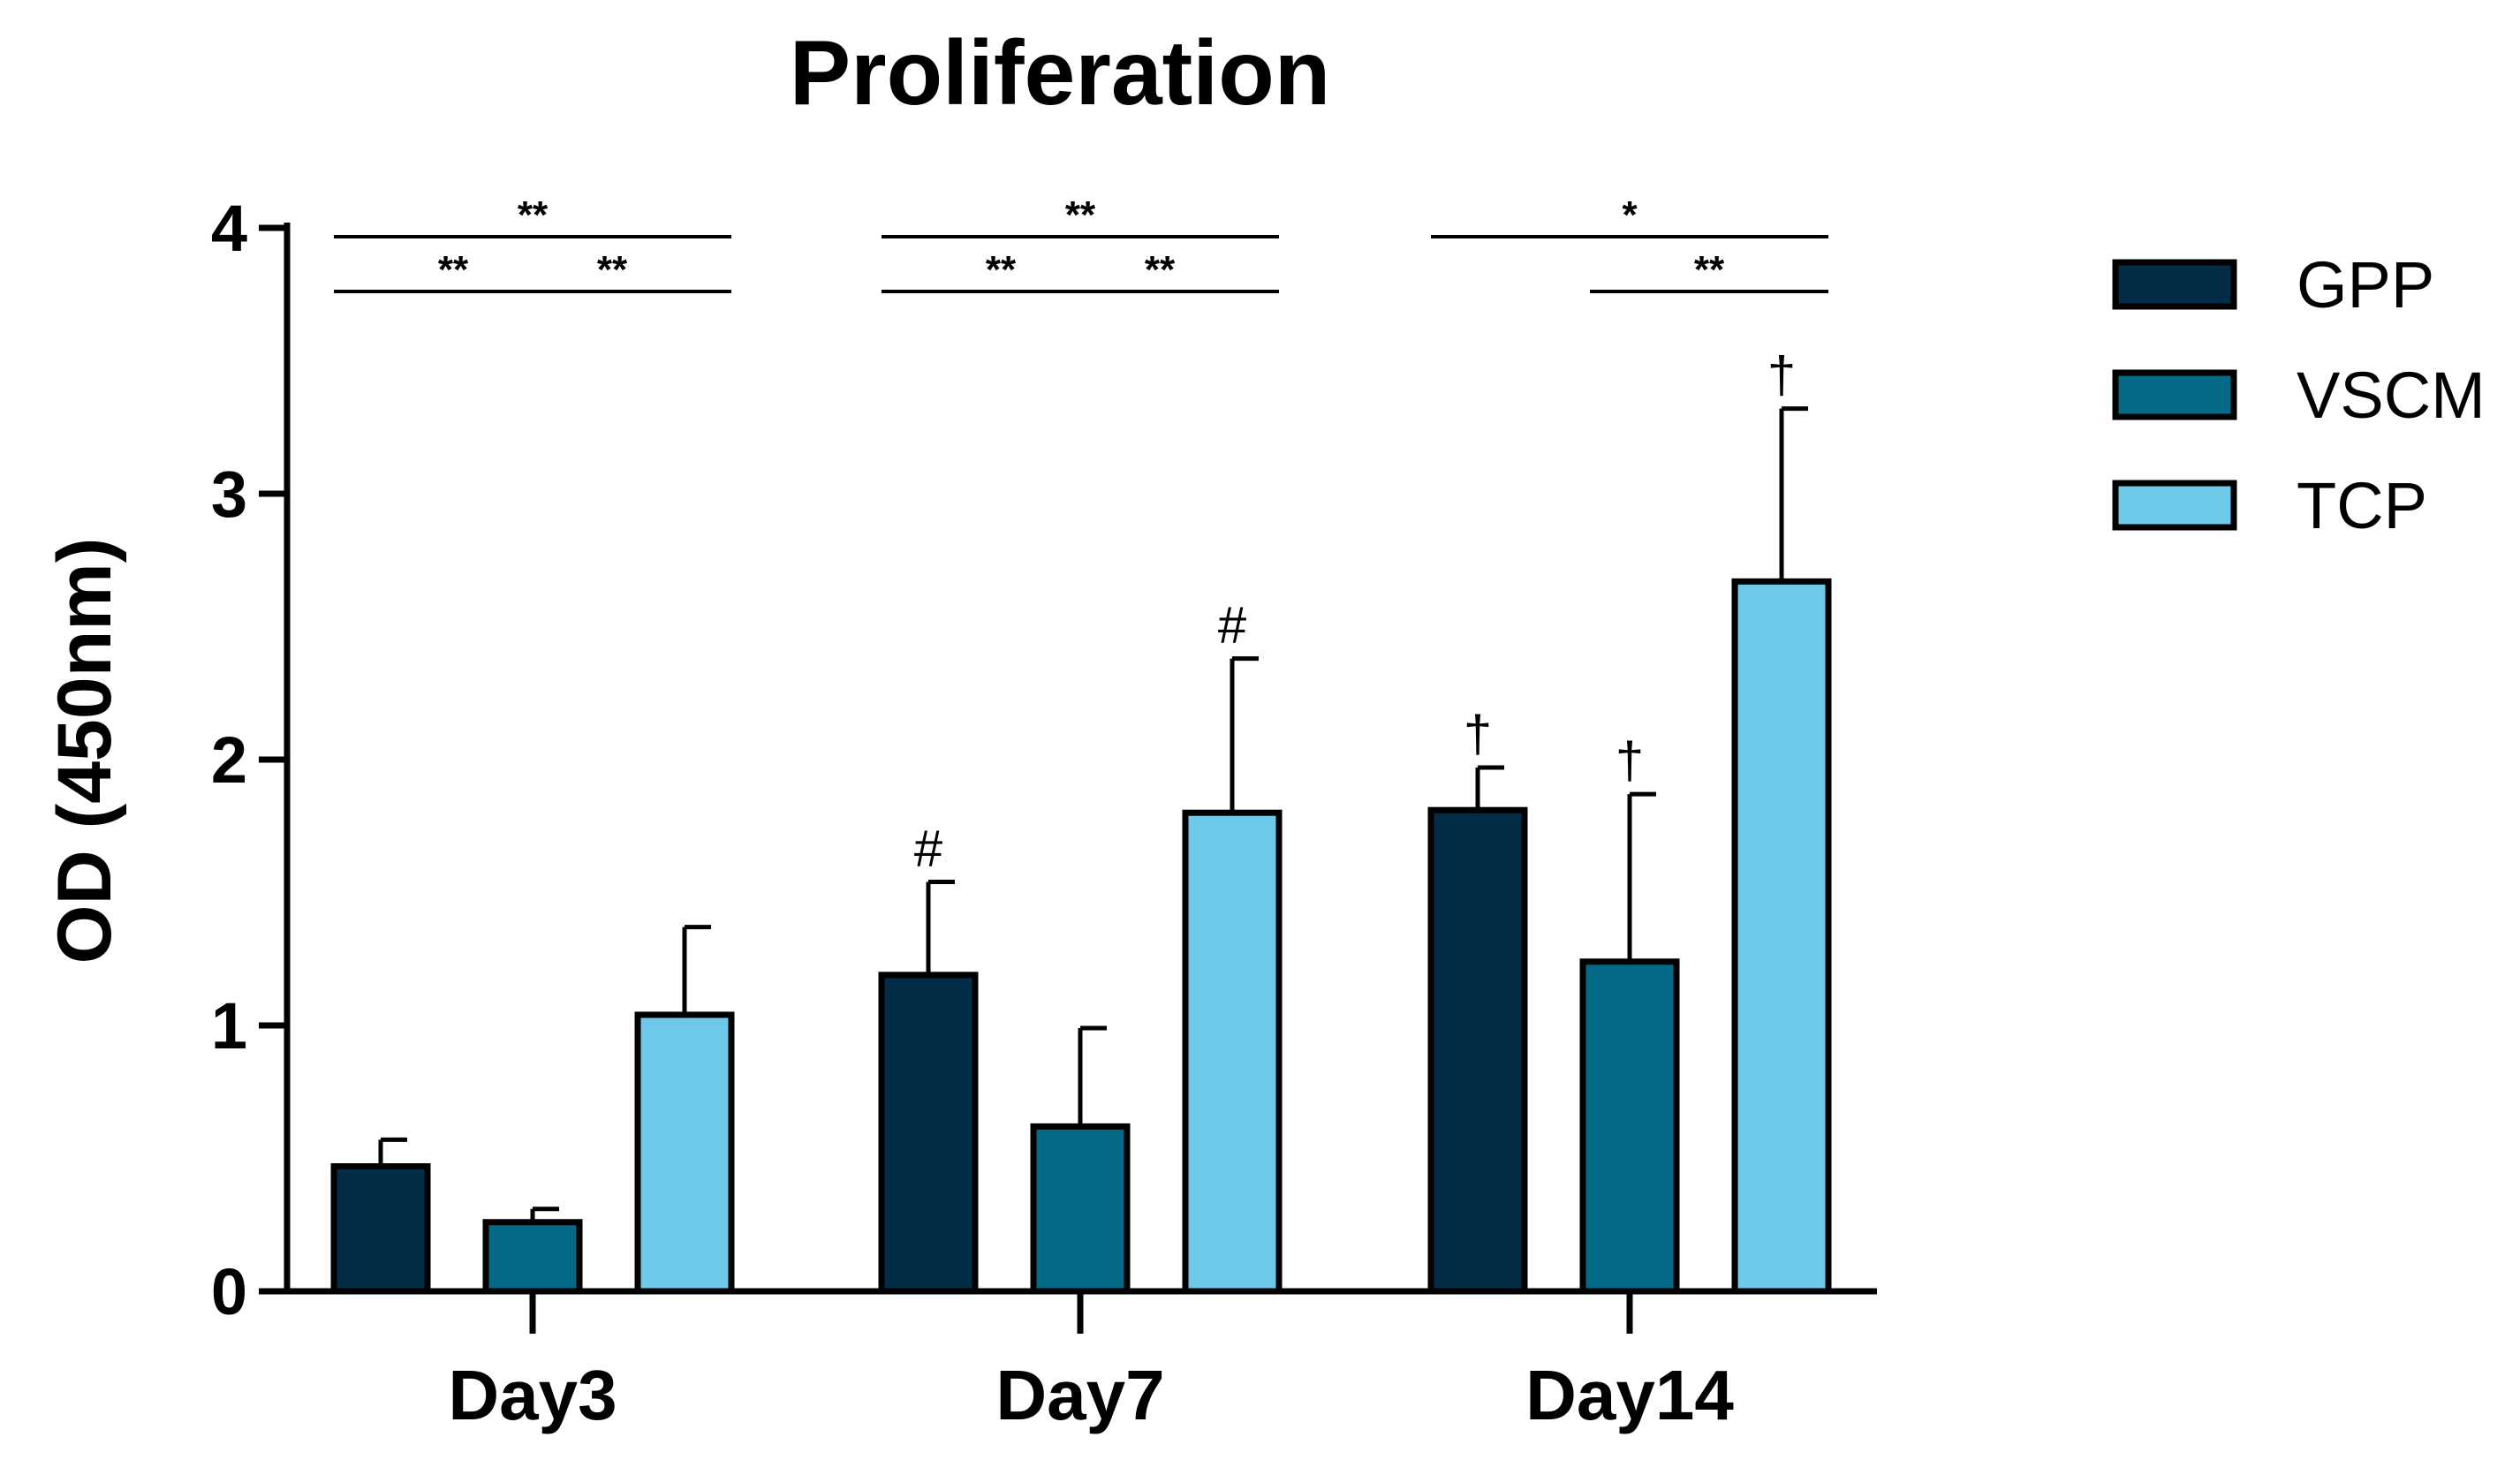 The height and width of the screenshot is (1475, 2520). What do you see at coordinates (1630, 215) in the screenshot?
I see `significance-label: *` at bounding box center [1630, 215].